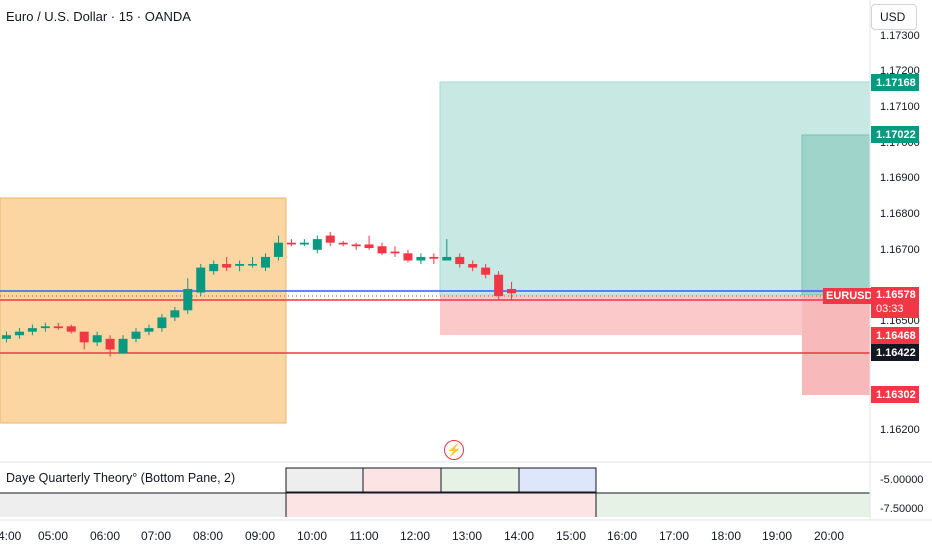 This screenshot has height=550, width=932. What do you see at coordinates (121, 478) in the screenshot?
I see `indicator-label: Daye Quarterly Theory° (Bottom Pane, 2)` at bounding box center [121, 478].